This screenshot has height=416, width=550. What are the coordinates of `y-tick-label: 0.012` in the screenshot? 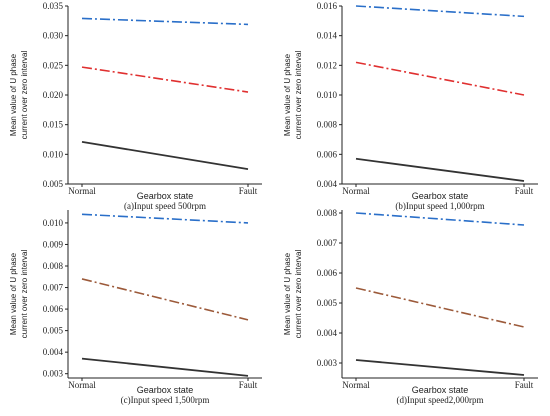 It's located at (327, 65).